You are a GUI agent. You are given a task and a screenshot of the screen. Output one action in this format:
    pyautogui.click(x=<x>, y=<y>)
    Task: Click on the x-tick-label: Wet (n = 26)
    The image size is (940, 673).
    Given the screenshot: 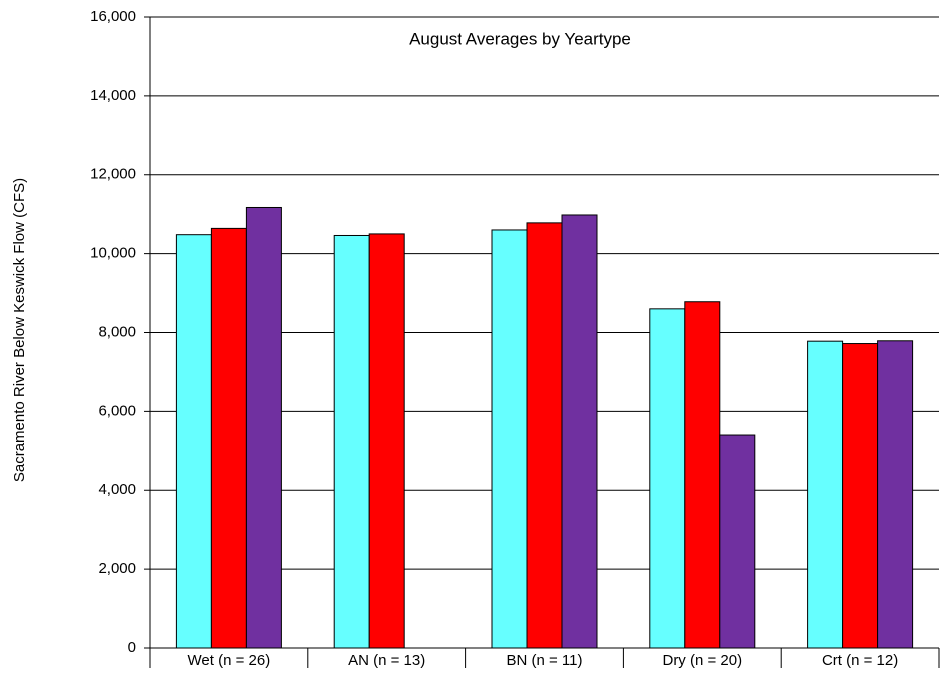 What is the action you would take?
    pyautogui.click(x=229, y=660)
    